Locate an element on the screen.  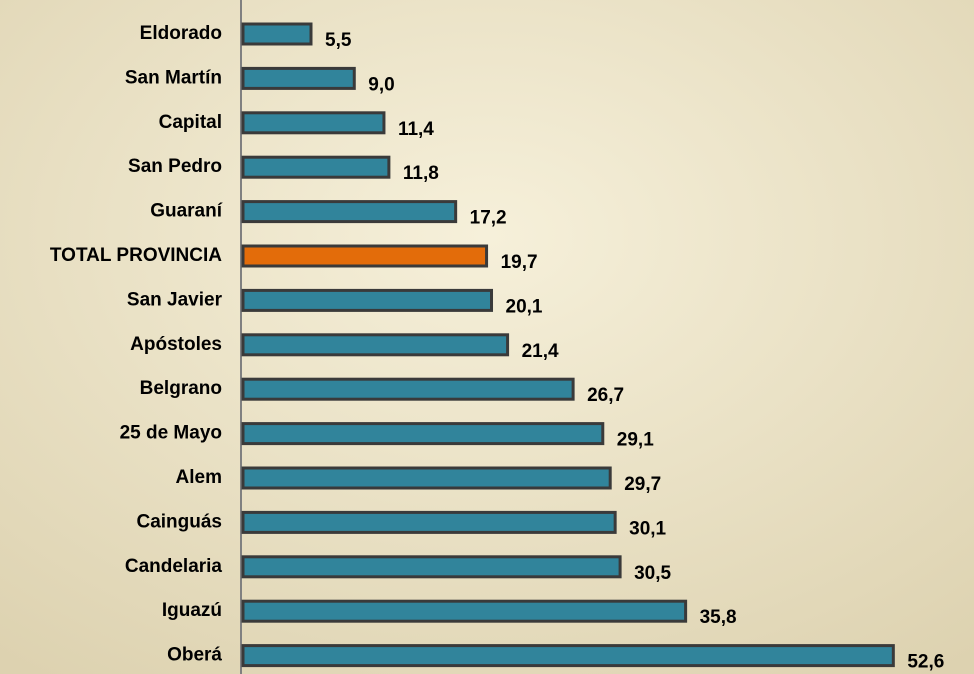
value-label: 29,1 is located at coordinates (635, 440).